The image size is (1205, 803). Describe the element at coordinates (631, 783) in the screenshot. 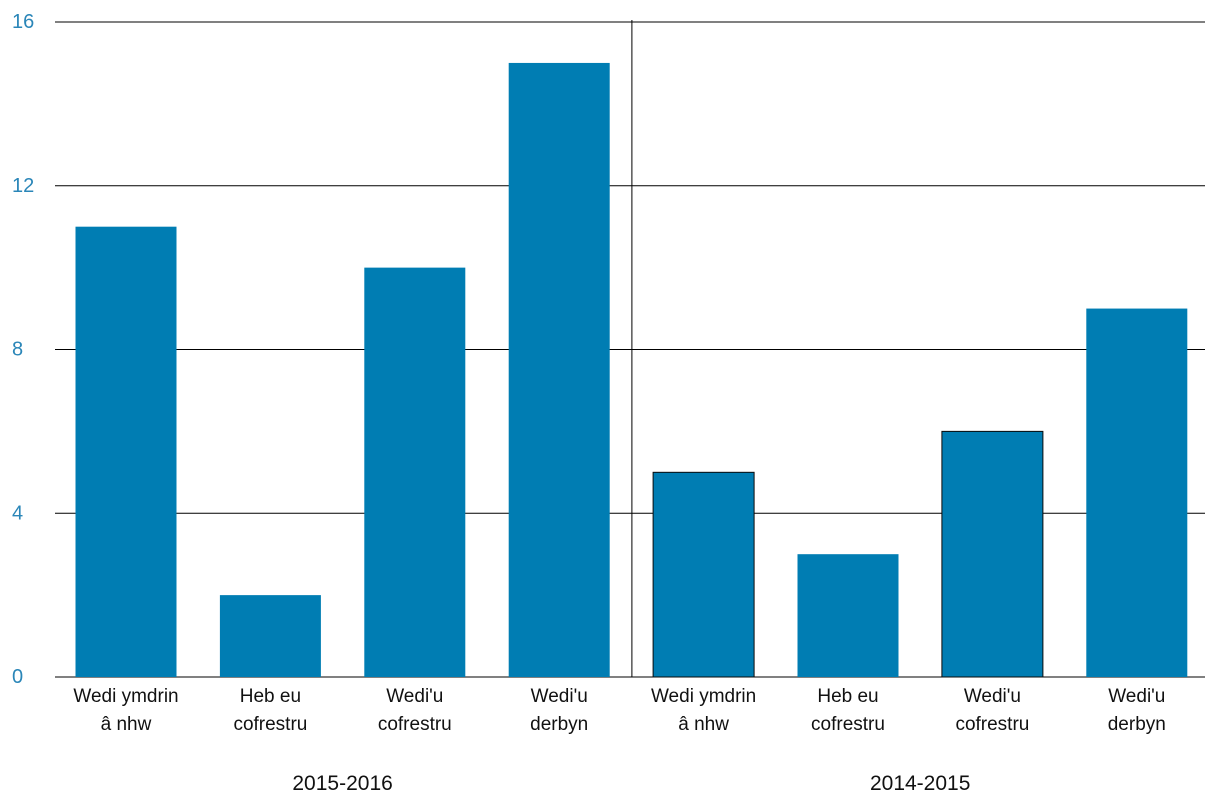

I see `group-labels: 2015-2016 2014-2015` at that location.